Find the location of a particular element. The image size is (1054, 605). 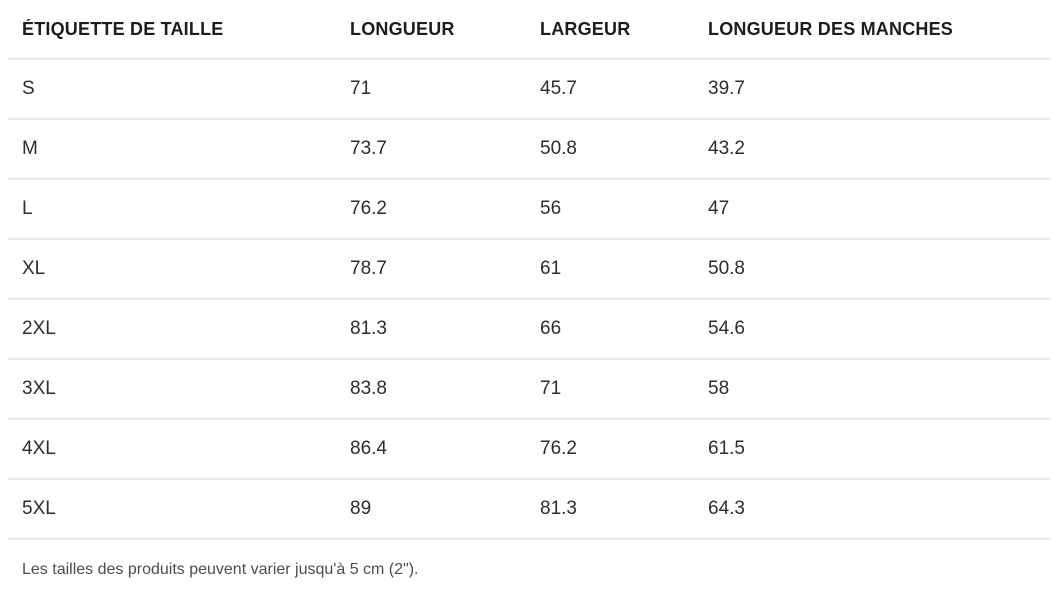

column-header-sleeve-length: LONGUEUR DES MANCHES is located at coordinates (831, 28).